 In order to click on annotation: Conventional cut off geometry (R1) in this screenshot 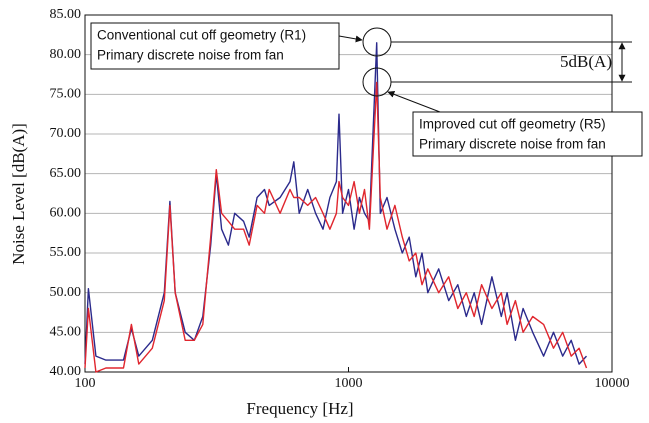, I will do `click(201, 35)`.